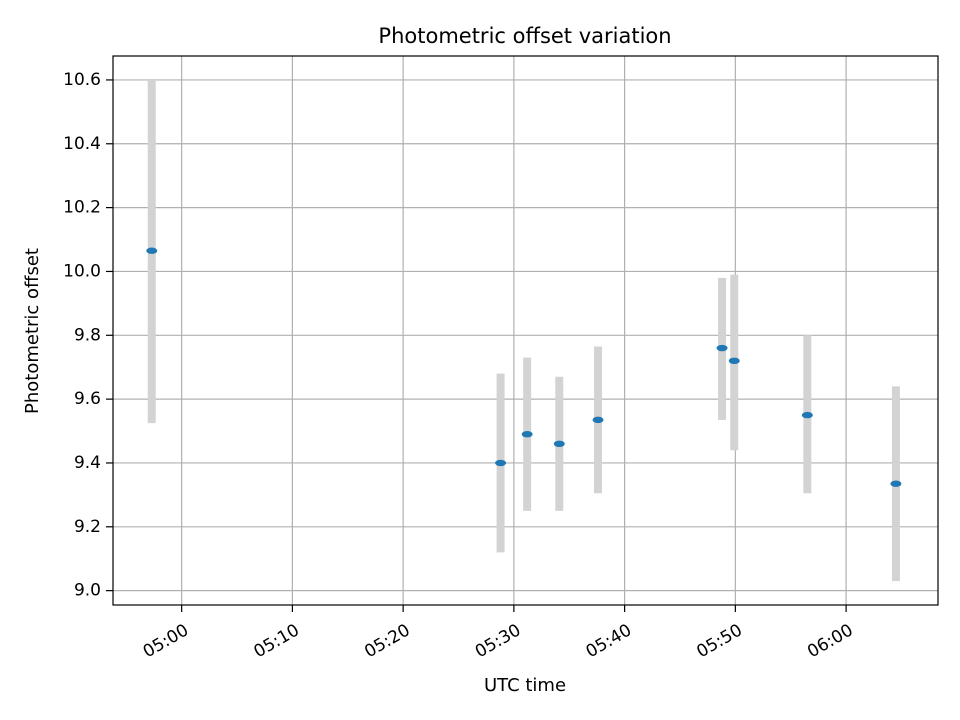  Describe the element at coordinates (87, 399) in the screenshot. I see `y-tick-label: 9.6` at that location.